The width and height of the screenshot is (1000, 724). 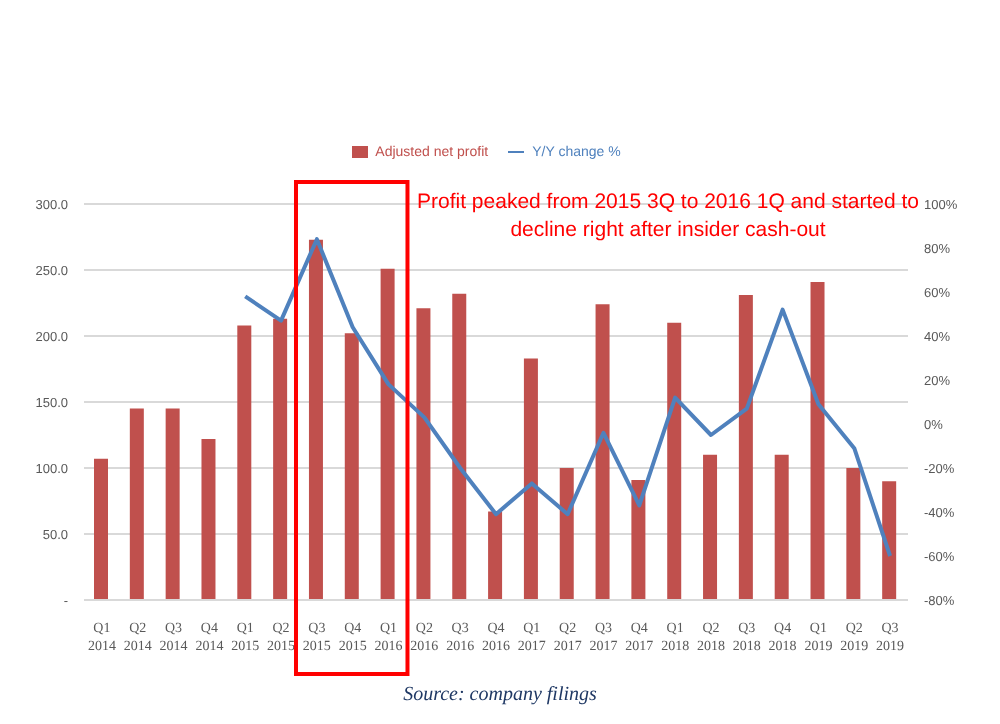 What do you see at coordinates (500, 695) in the screenshot?
I see `source-note: Source: company filings` at bounding box center [500, 695].